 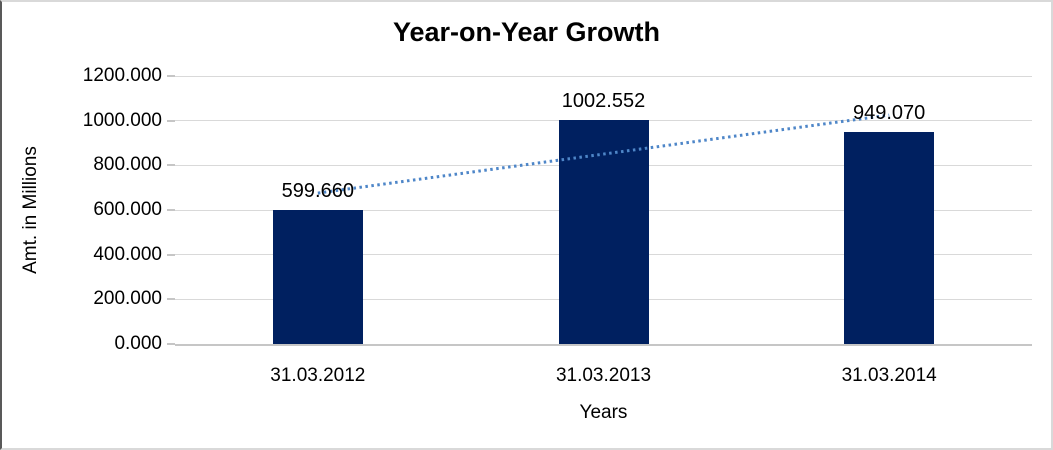 What do you see at coordinates (122, 120) in the screenshot?
I see `y-tick-label: 1000.000` at bounding box center [122, 120].